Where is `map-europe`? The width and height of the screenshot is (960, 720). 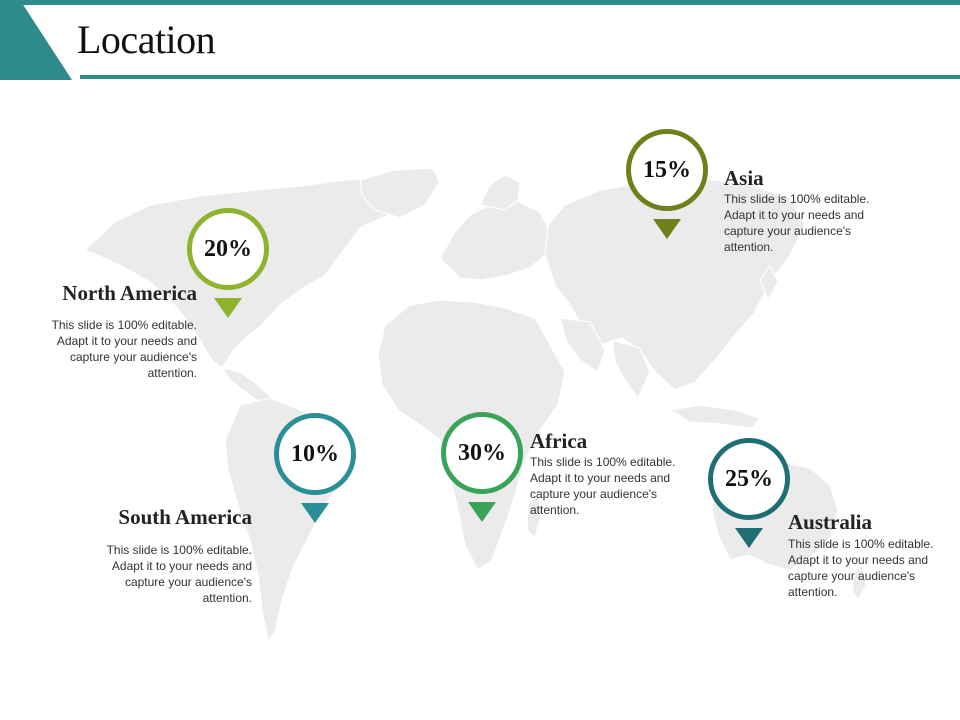 map-europe is located at coordinates (495, 240).